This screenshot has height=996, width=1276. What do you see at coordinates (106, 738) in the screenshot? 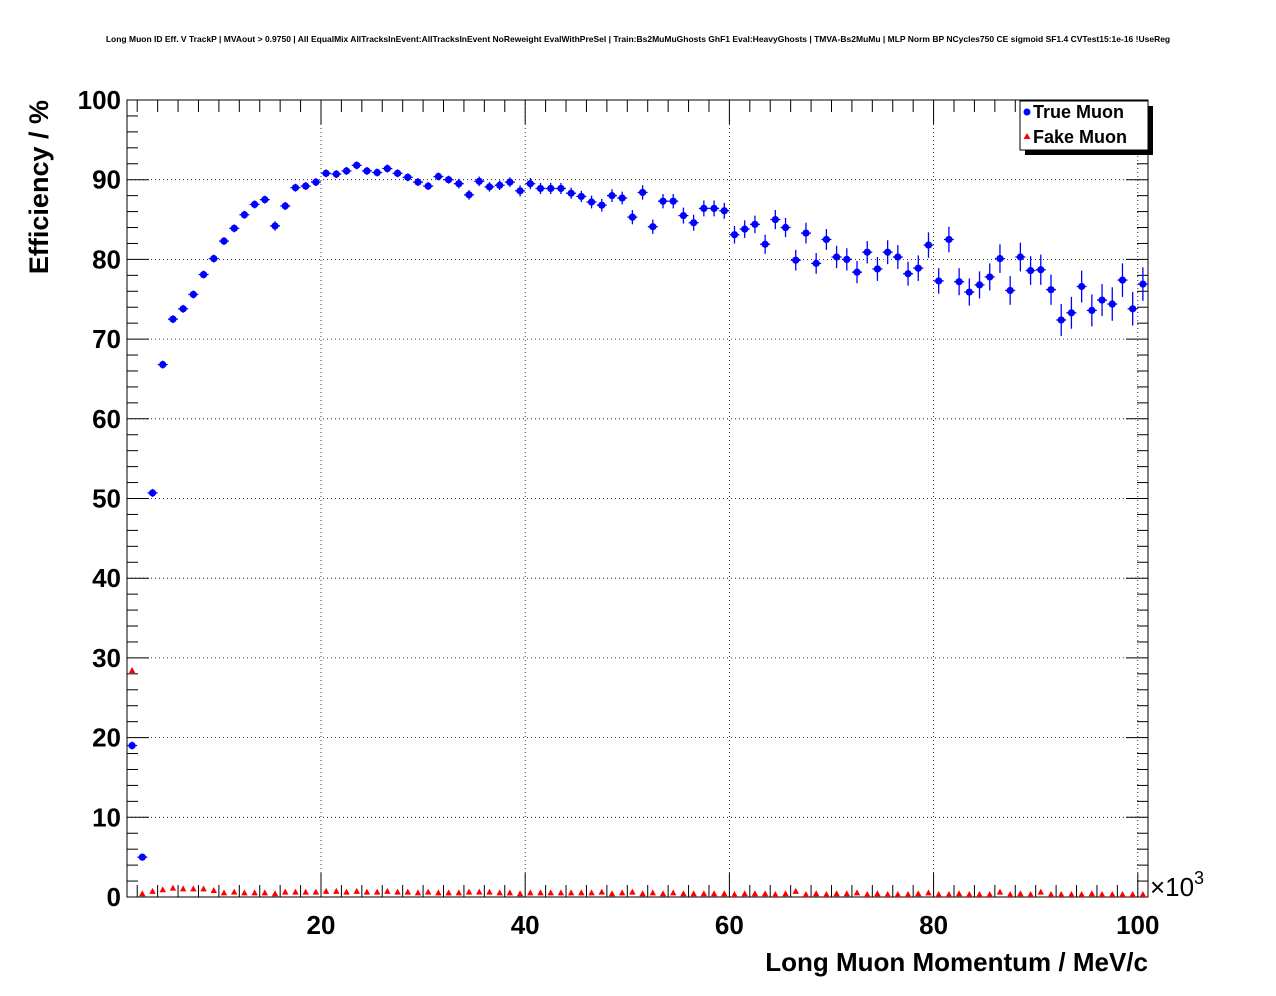
I see `y-tick-label: 20` at bounding box center [106, 738].